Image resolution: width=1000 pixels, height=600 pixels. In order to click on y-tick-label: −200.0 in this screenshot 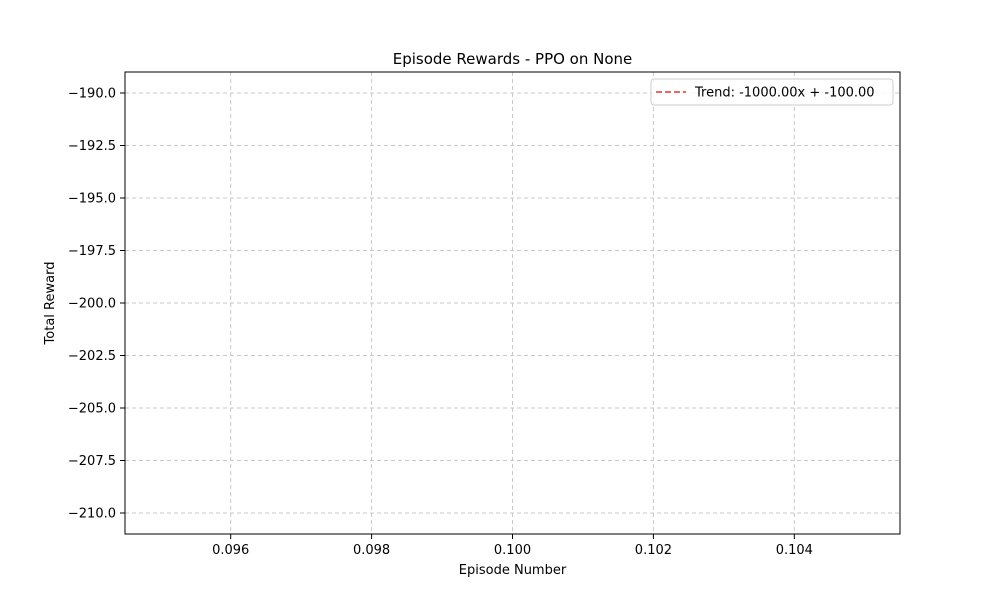, I will do `click(92, 304)`.